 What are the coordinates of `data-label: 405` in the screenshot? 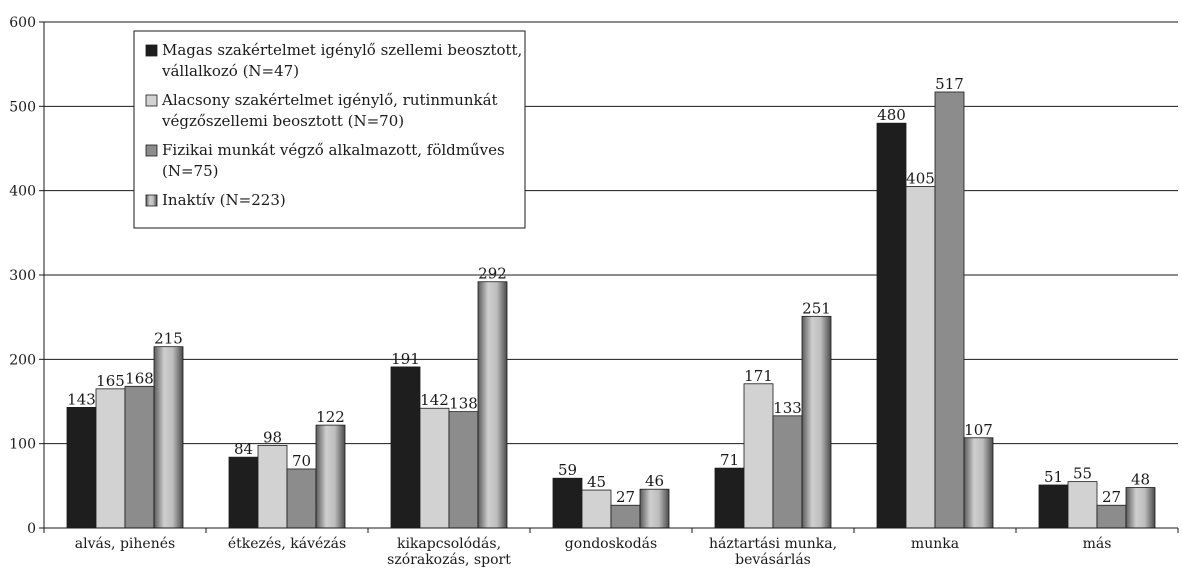 It's located at (920, 178).